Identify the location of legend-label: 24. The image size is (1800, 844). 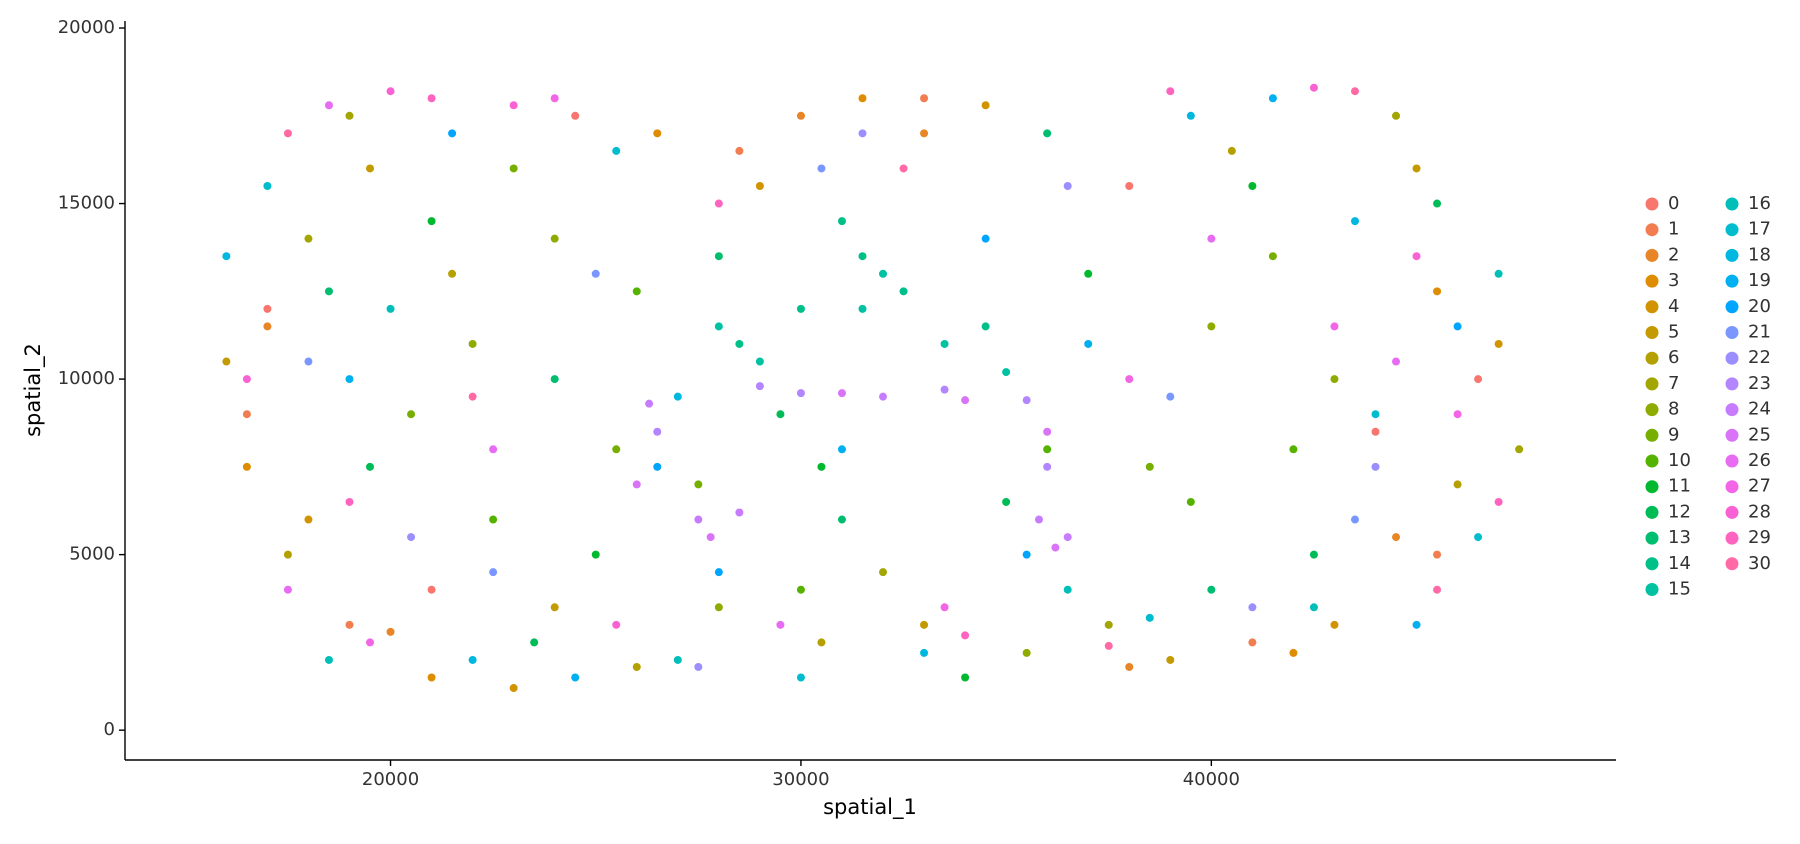
(1759, 409).